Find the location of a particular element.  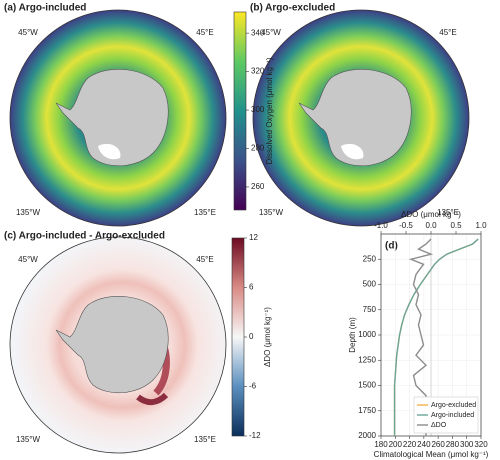

y-axis-label: Depth (m) is located at coordinates (352, 335).